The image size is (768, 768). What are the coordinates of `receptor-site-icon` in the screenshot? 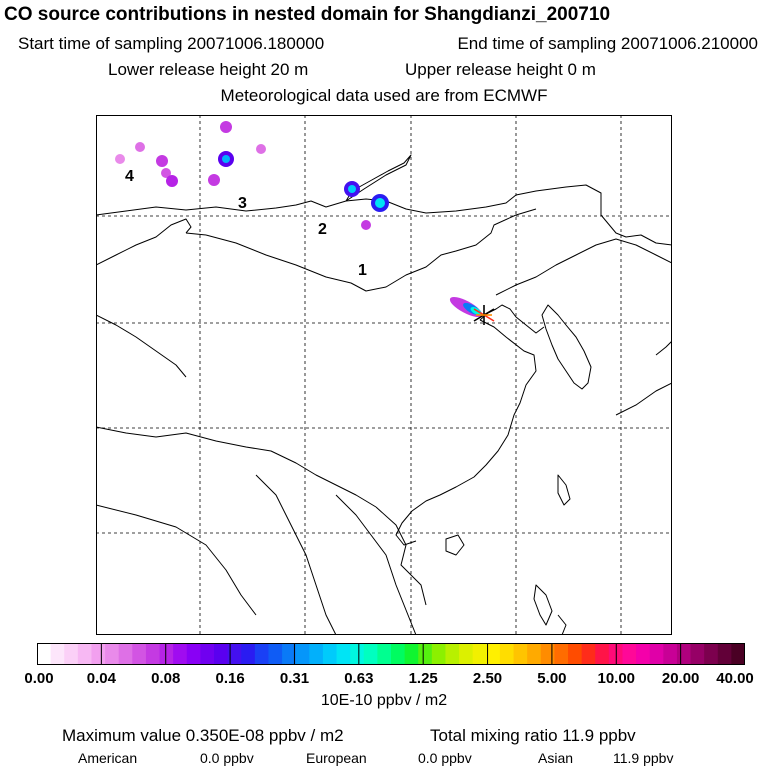 It's located at (484, 315).